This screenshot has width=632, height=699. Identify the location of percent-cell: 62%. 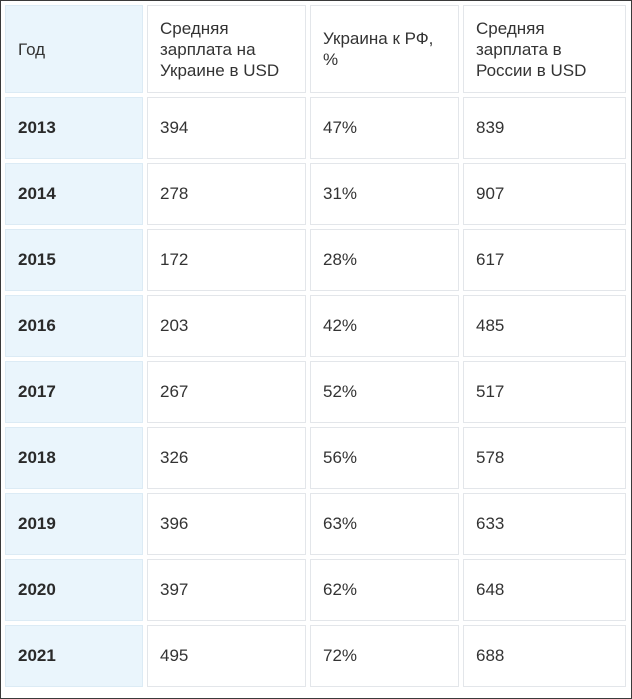
(384, 590).